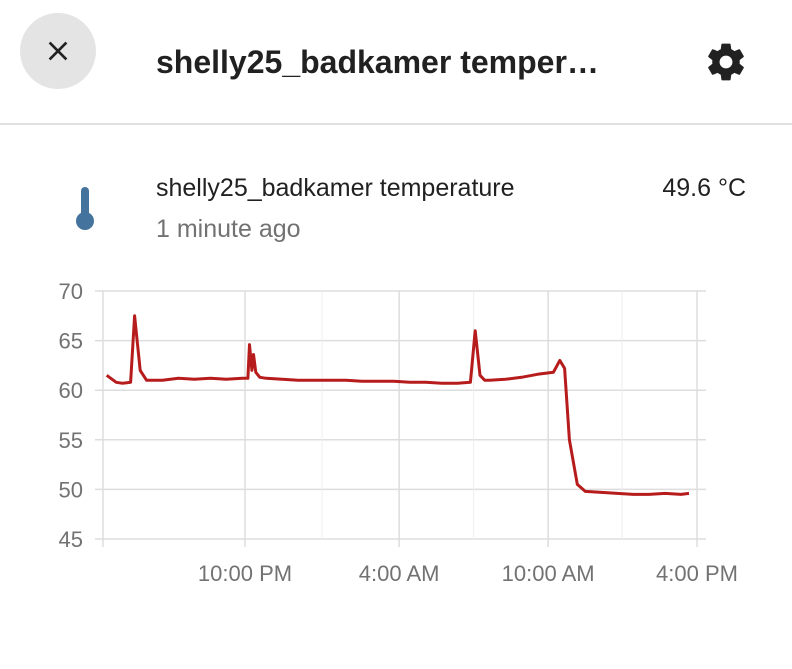 This screenshot has height=669, width=792. What do you see at coordinates (71, 291) in the screenshot?
I see `y-tick-label: 70` at bounding box center [71, 291].